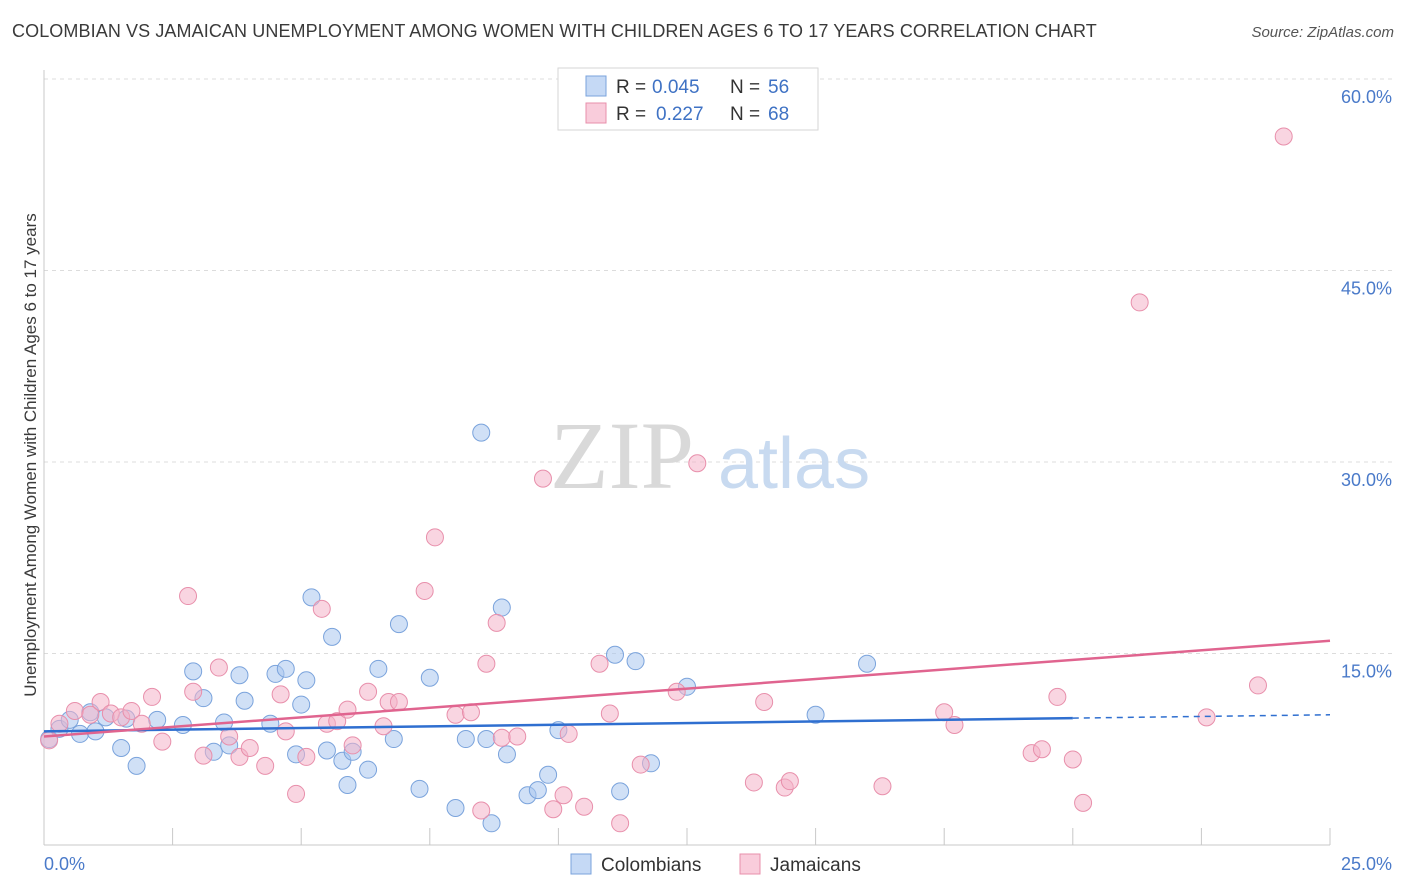 The height and width of the screenshot is (892, 1406). I want to click on y-tick-label: 30.0%, so click(1366, 480).